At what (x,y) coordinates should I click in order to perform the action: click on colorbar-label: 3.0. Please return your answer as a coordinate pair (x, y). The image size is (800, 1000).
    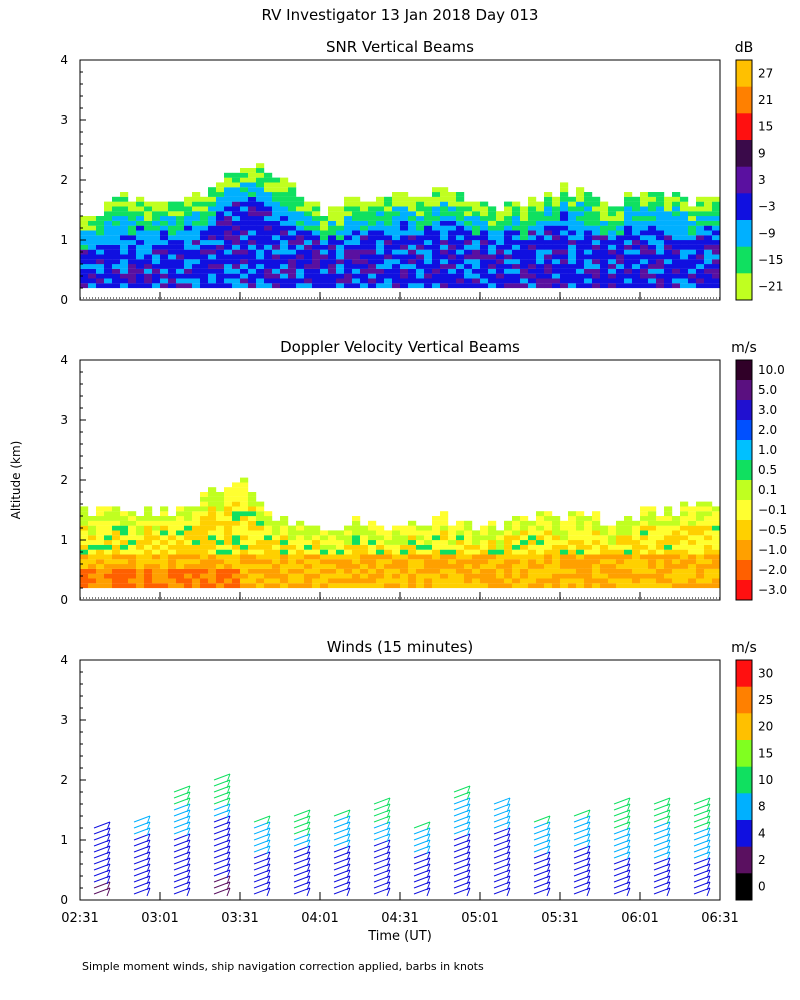
    Looking at the image, I should click on (767, 410).